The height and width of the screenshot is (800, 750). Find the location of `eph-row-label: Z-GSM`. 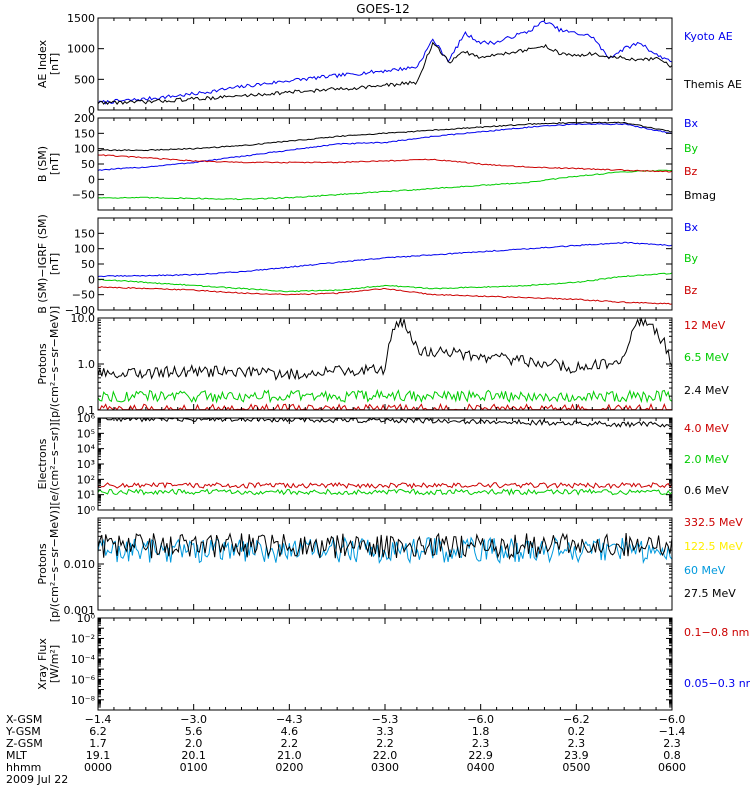

eph-row-label: Z-GSM is located at coordinates (24, 743).